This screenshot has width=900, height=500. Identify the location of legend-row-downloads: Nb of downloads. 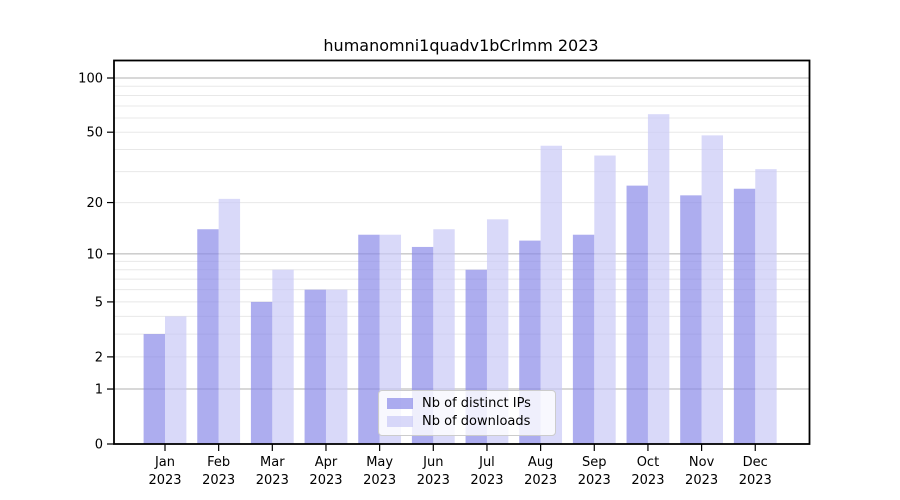
(466, 421).